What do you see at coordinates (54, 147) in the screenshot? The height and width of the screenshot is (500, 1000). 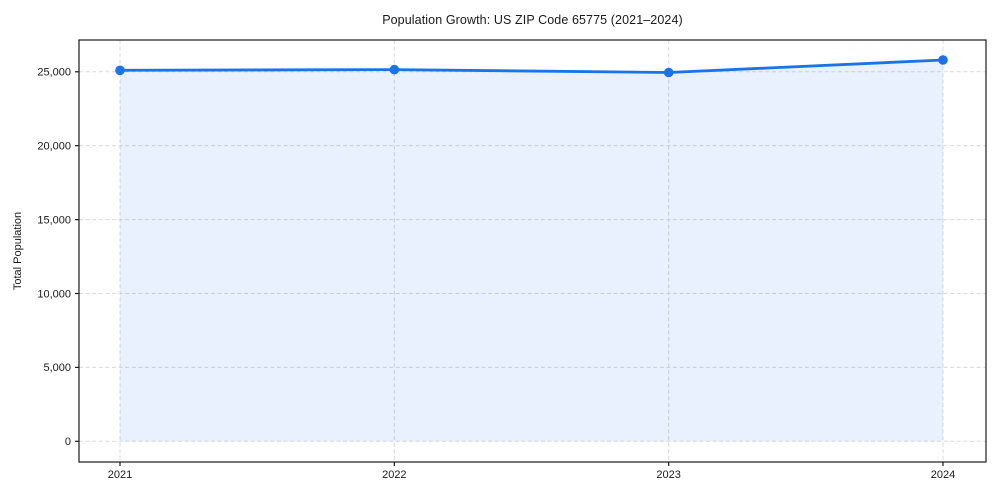 I see `y-tick-label: 20,000` at bounding box center [54, 147].